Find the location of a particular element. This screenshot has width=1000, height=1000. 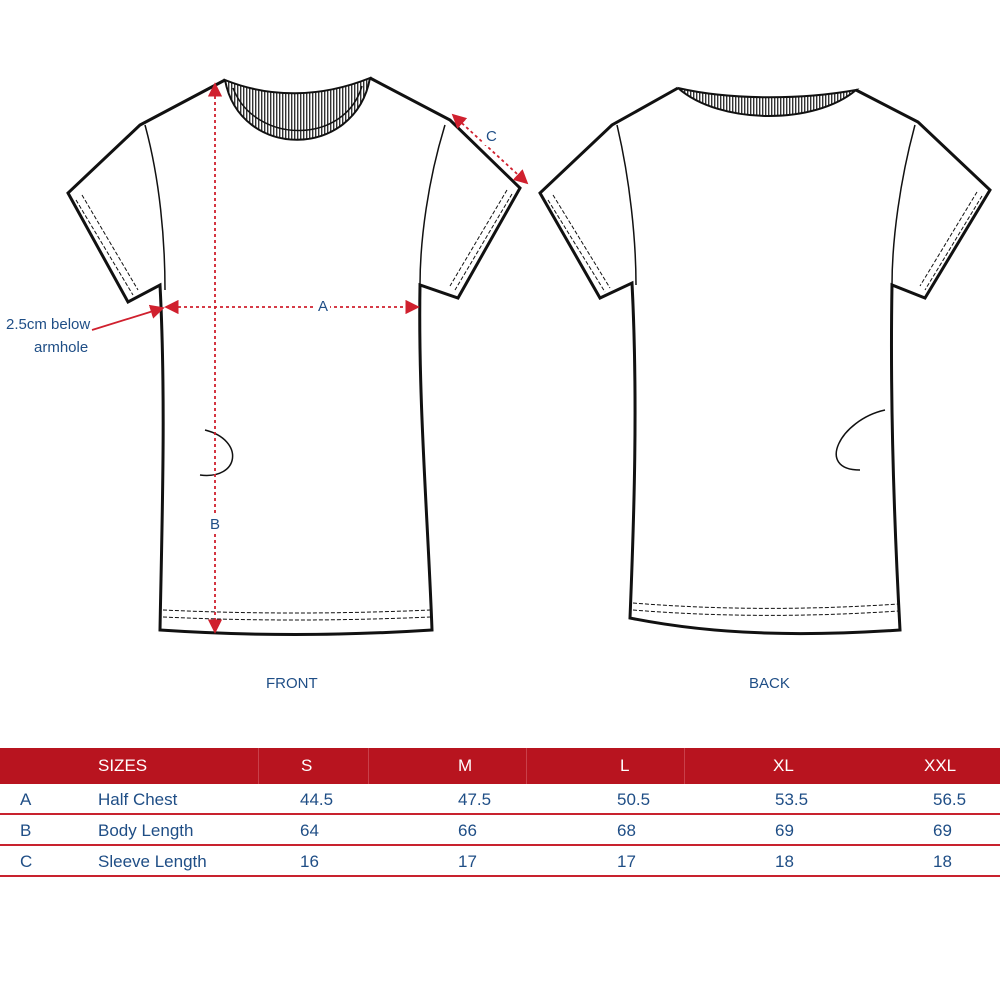

note-line1: 2.5cm below is located at coordinates (48, 324).